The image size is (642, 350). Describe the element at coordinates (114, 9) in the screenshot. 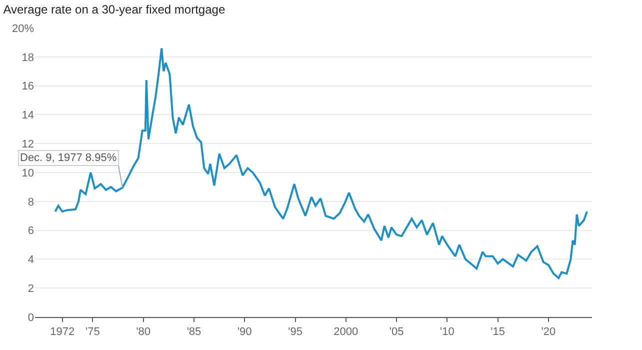

I see `chart-title: Average rate on a 30-year fixed mortgage` at that location.